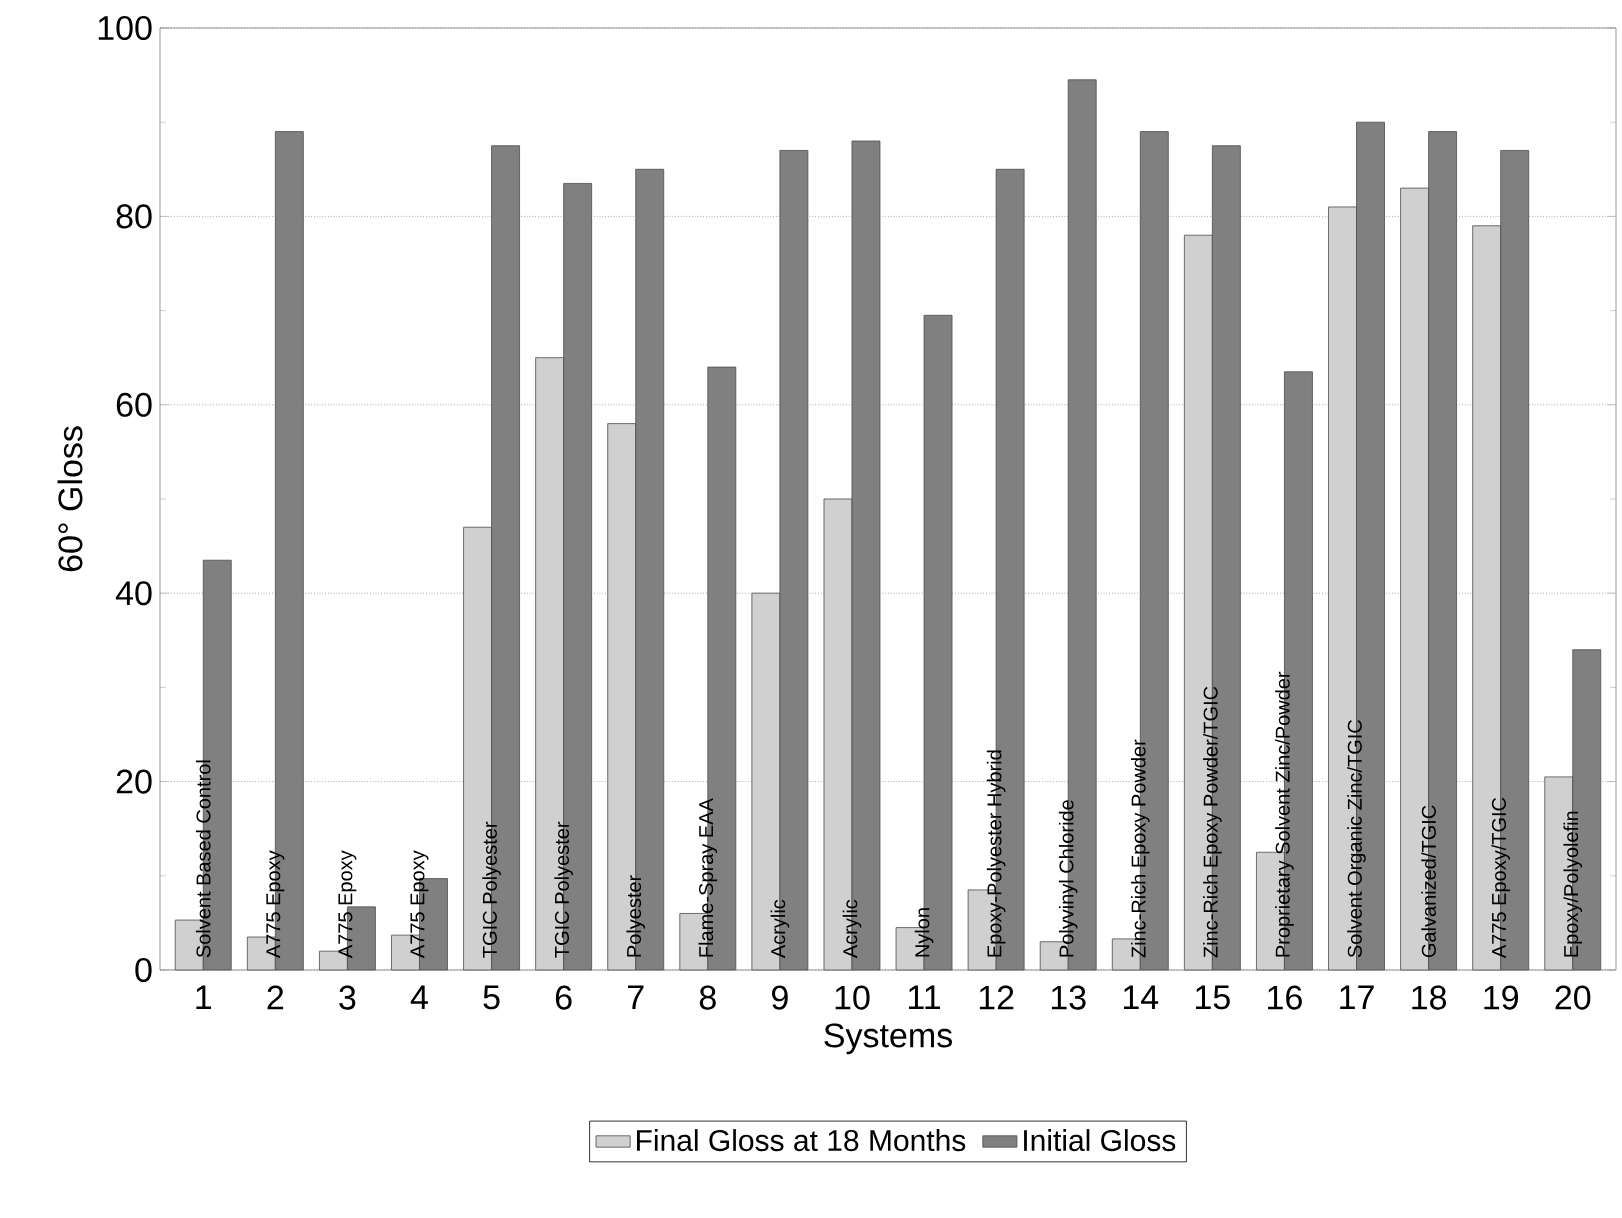 The width and height of the screenshot is (1622, 1218). What do you see at coordinates (1141, 997) in the screenshot?
I see `x-tick-label: 14` at bounding box center [1141, 997].